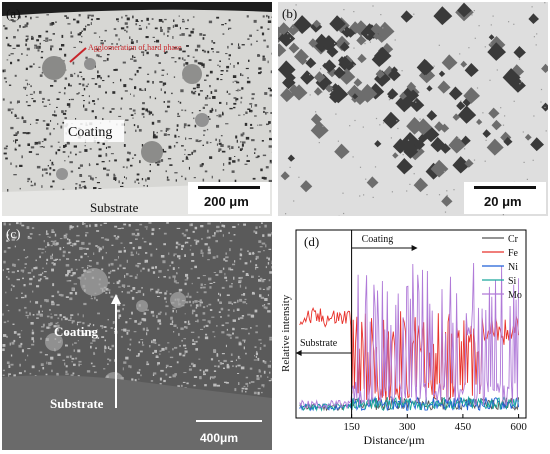  I want to click on x-axis-label: Distance/μm, so click(394, 440).